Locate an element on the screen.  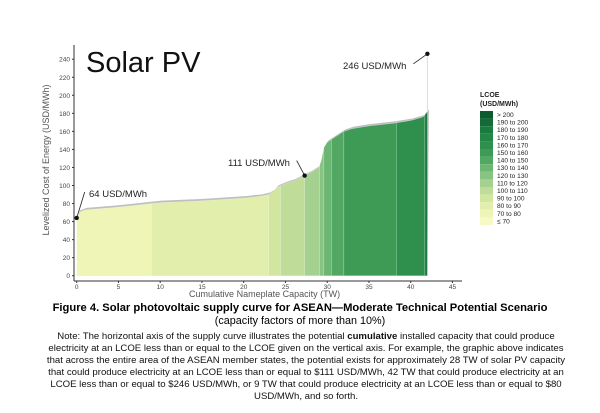
legend-label: 100 to 110 is located at coordinates (512, 191).